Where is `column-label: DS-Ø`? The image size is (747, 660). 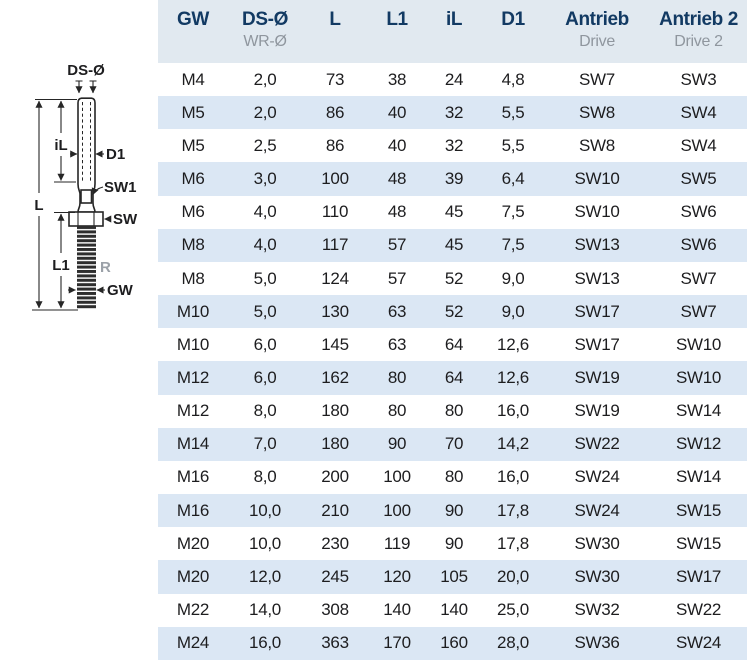 column-label: DS-Ø is located at coordinates (265, 19).